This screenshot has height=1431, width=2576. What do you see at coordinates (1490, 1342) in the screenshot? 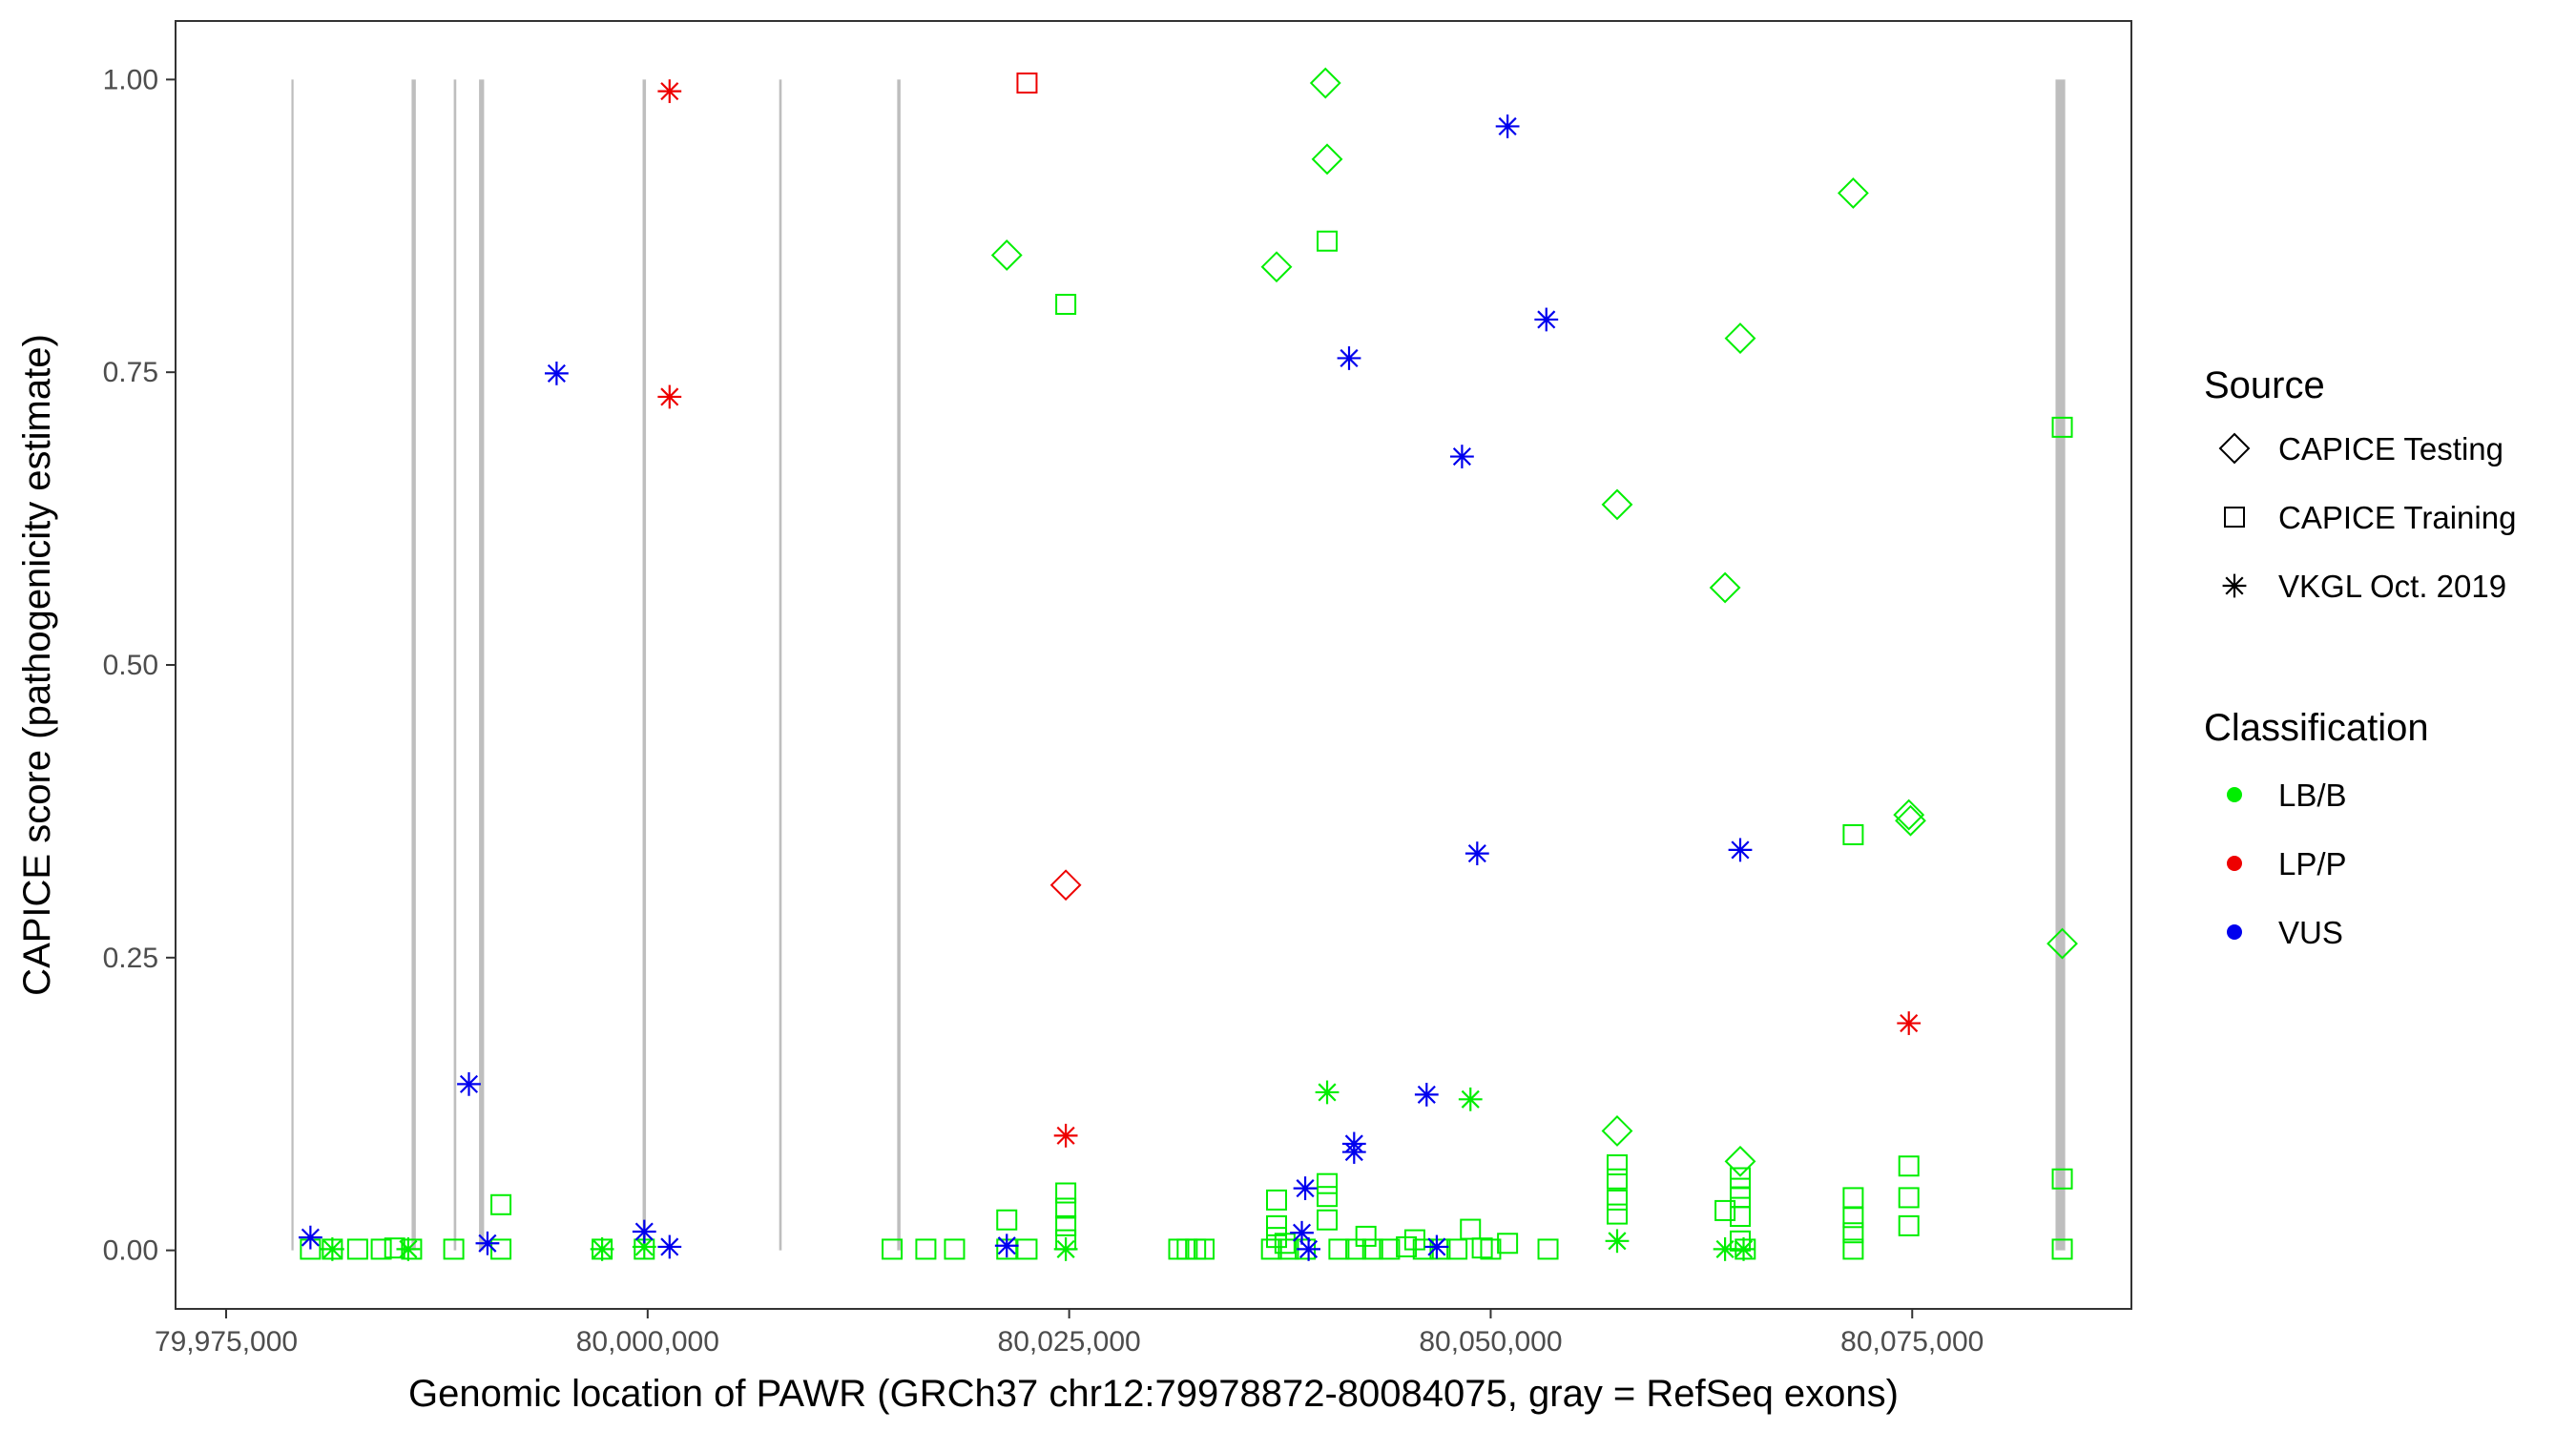
I see `x-tick-label: 80,050,000` at bounding box center [1490, 1342].